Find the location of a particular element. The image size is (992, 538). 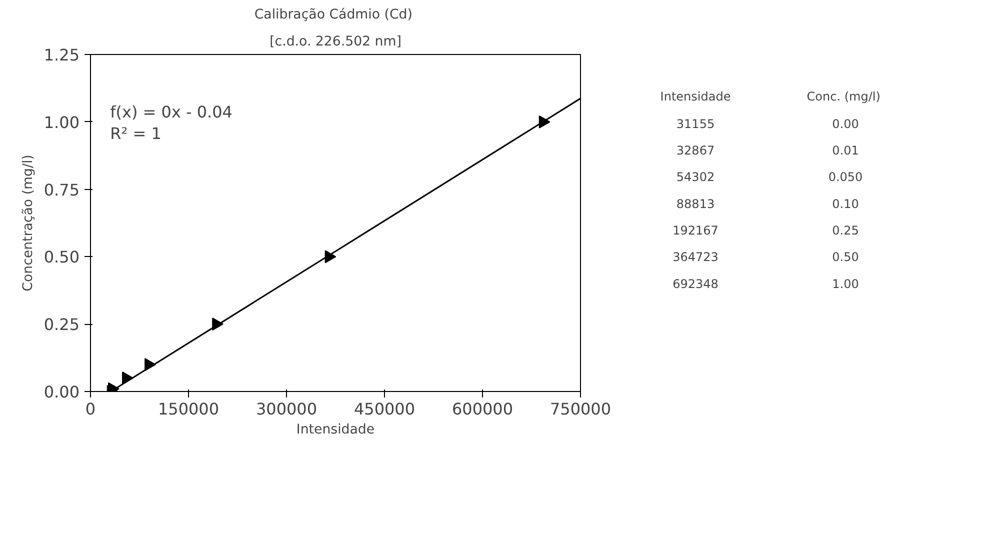

y-tick-label: 0.50 is located at coordinates (62, 257).